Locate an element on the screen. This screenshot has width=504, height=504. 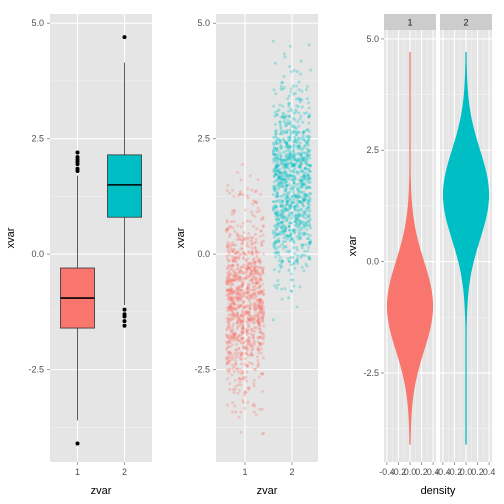
scatter-x-tick-label: 1 is located at coordinates (244, 472).